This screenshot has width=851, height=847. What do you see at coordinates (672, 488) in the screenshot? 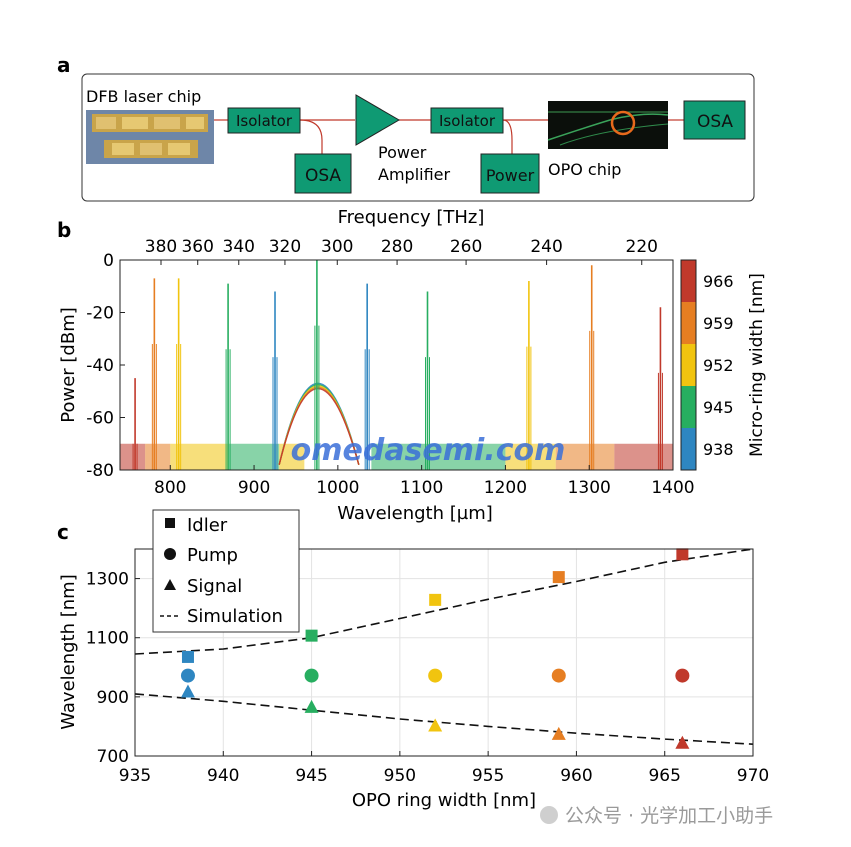
I see `x-tick-label: 1400` at bounding box center [672, 488].